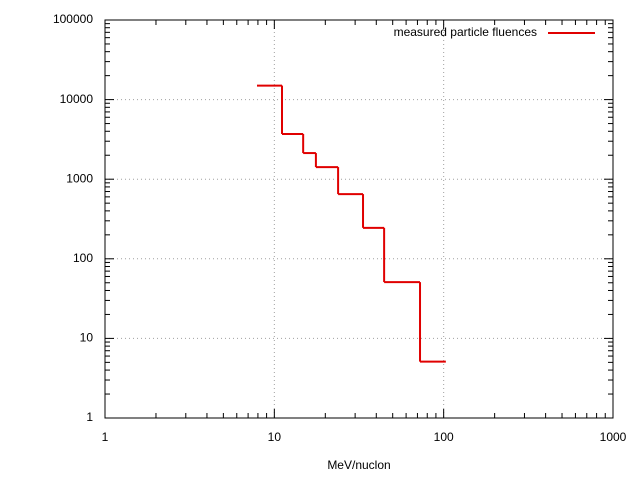 The width and height of the screenshot is (640, 480). What do you see at coordinates (89, 417) in the screenshot?
I see `y-tick-label: 1` at bounding box center [89, 417].